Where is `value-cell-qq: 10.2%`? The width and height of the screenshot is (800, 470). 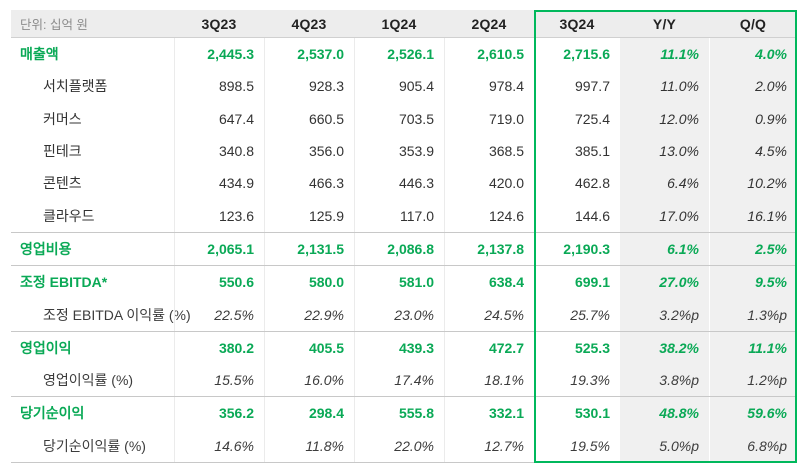
value-cell-qq: 10.2% is located at coordinates (753, 183).